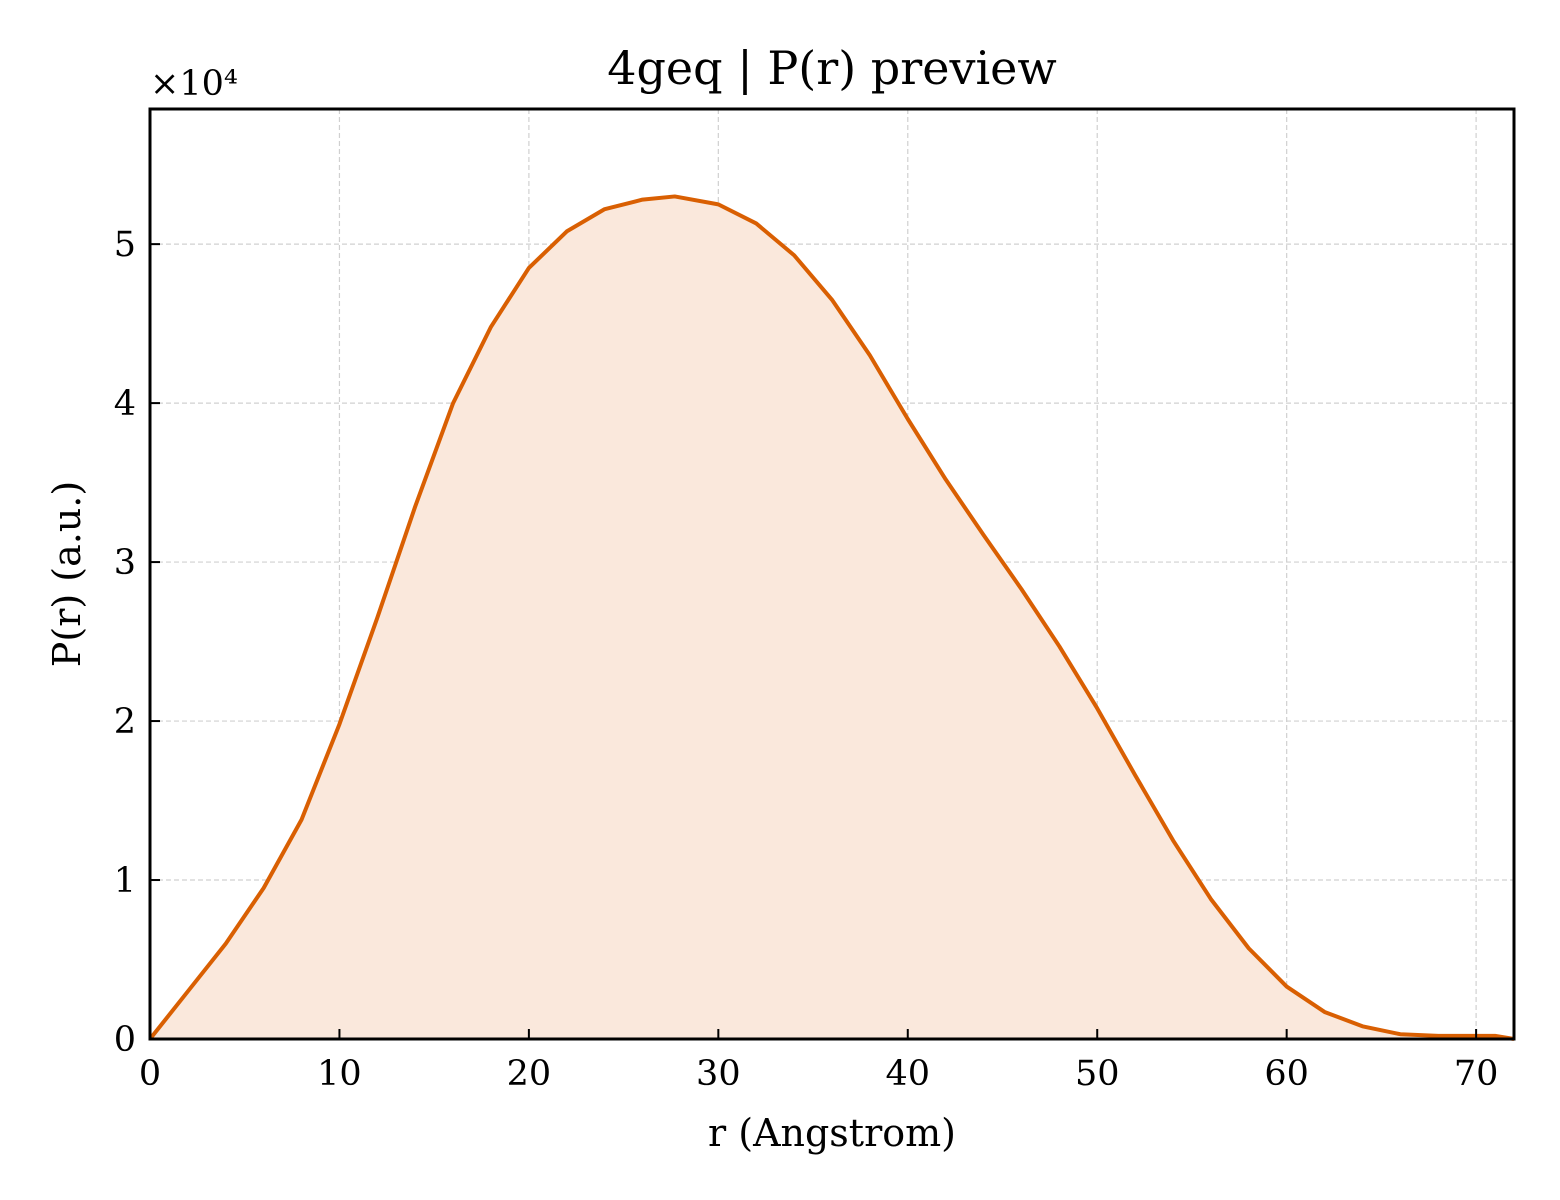  I want to click on x-tick-label-3: 30, so click(718, 1074).